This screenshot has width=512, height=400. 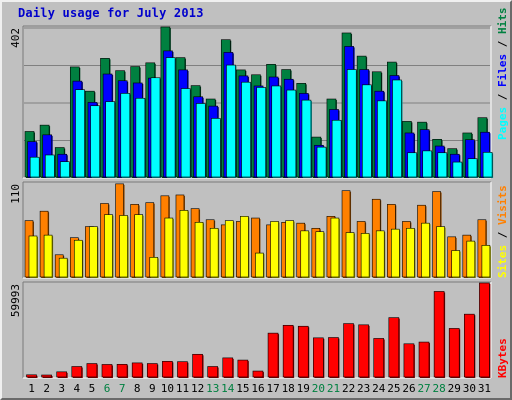 What do you see at coordinates (333, 388) in the screenshot?
I see `day-label-21: 21` at bounding box center [333, 388].